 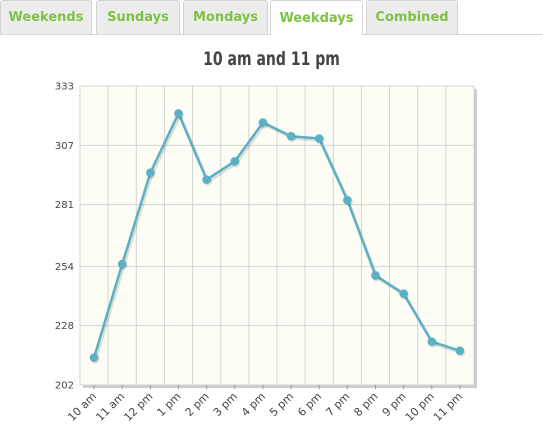 What do you see at coordinates (316, 17) in the screenshot?
I see `tab-weekdays: Weekdays` at bounding box center [316, 17].